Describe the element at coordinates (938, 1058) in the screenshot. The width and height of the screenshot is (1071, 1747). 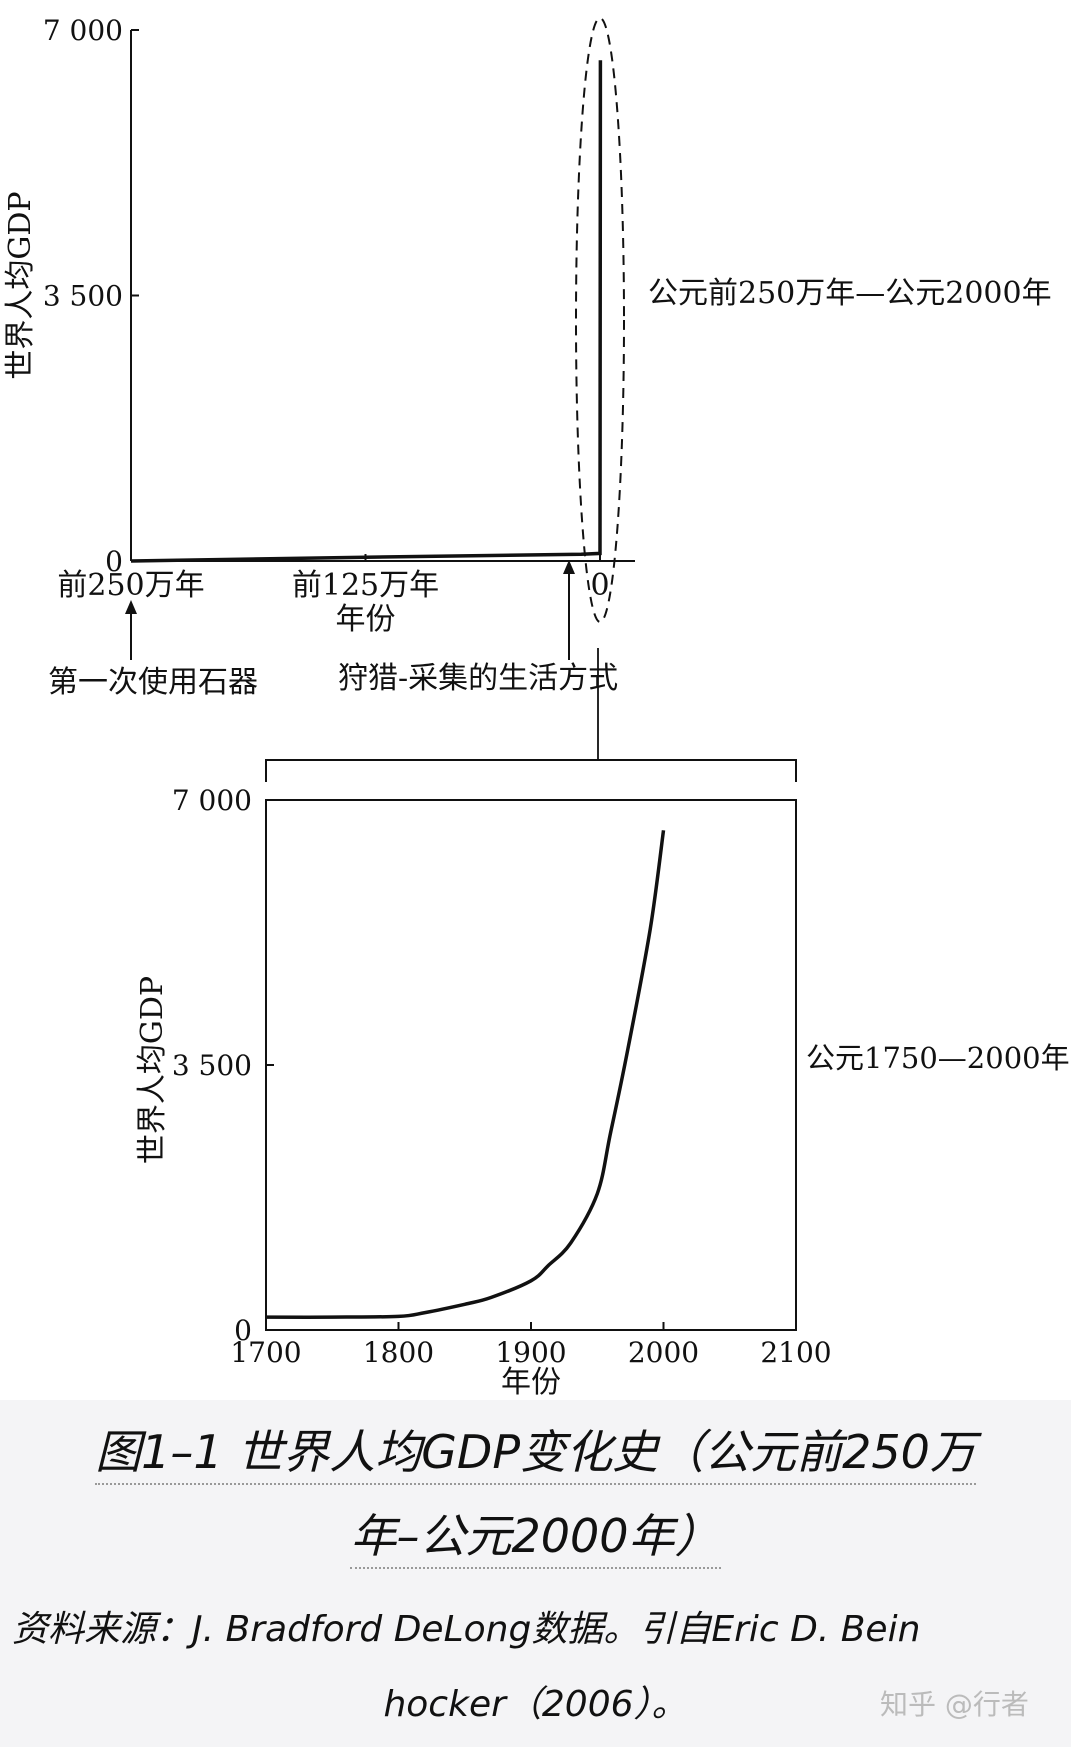
I see `chart2-period-annotation: 公元1750—2000年` at that location.